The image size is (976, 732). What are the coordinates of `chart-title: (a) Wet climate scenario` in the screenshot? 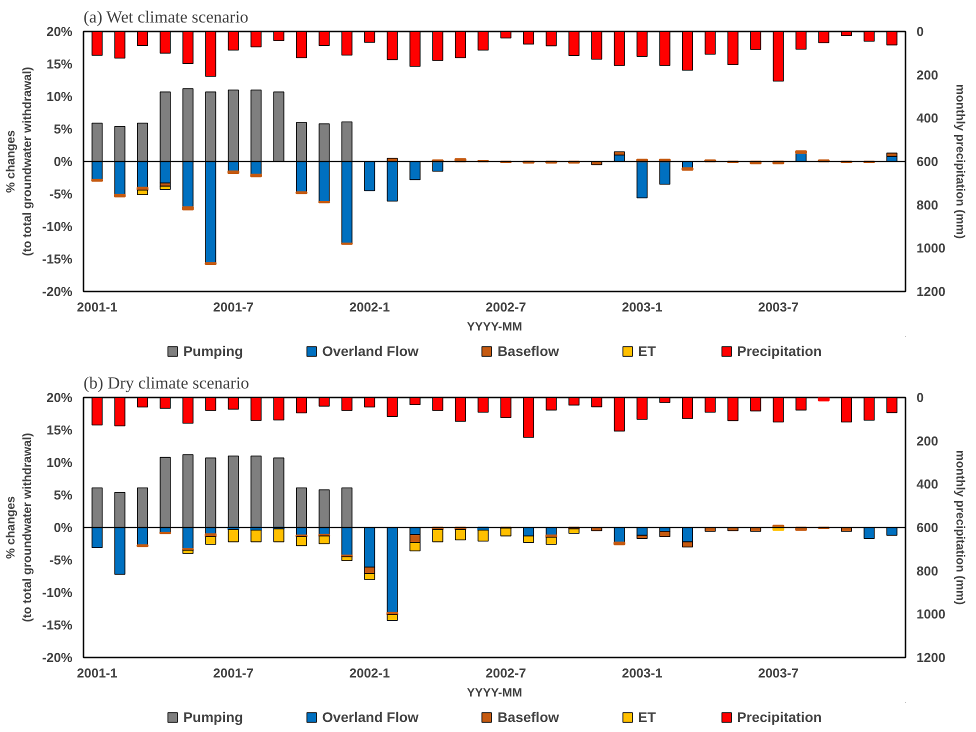 It's located at (166, 17).